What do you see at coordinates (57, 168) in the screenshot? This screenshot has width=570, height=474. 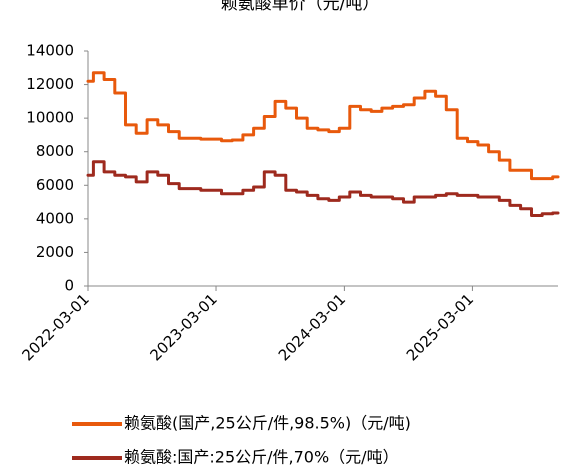 I see `y-axis: 0 2000 4000 6000 8000 10000 12000 14000` at bounding box center [57, 168].